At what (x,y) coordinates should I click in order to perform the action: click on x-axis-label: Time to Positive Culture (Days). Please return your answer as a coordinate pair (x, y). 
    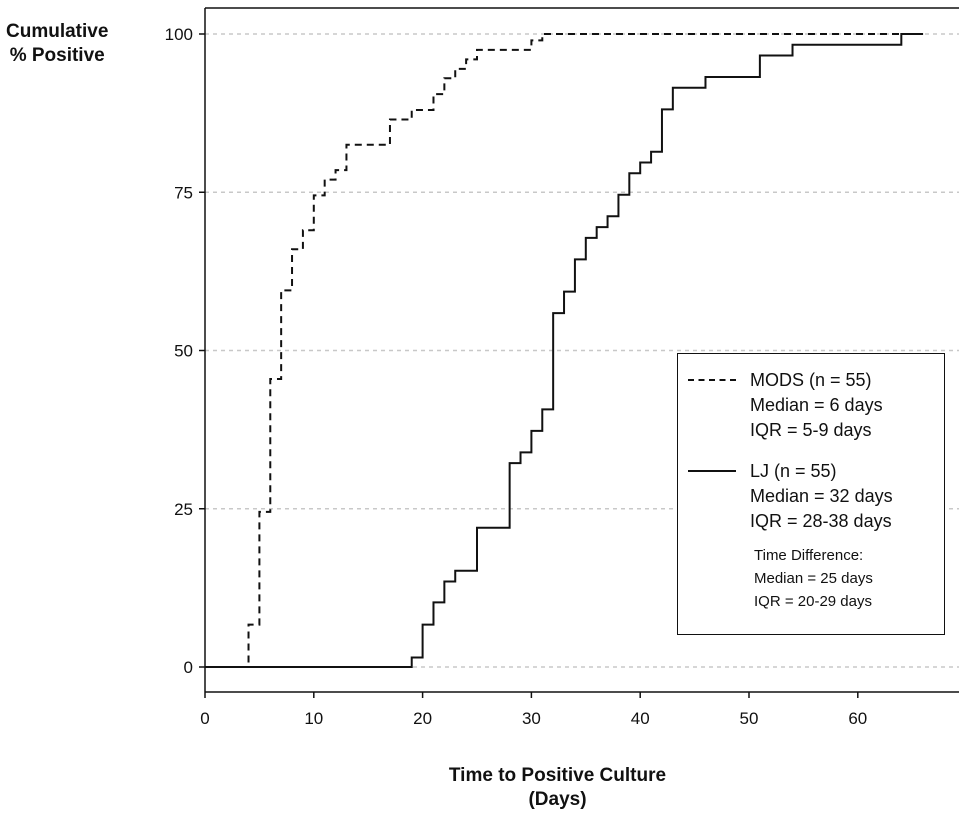
    Looking at the image, I should click on (479, 788).